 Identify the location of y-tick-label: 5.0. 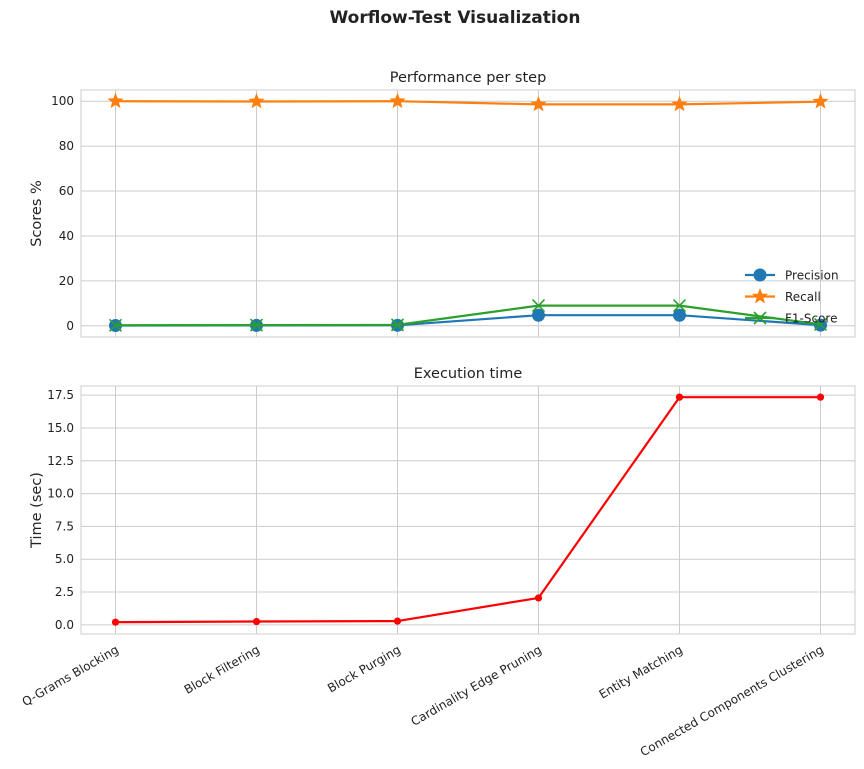
(64, 559).